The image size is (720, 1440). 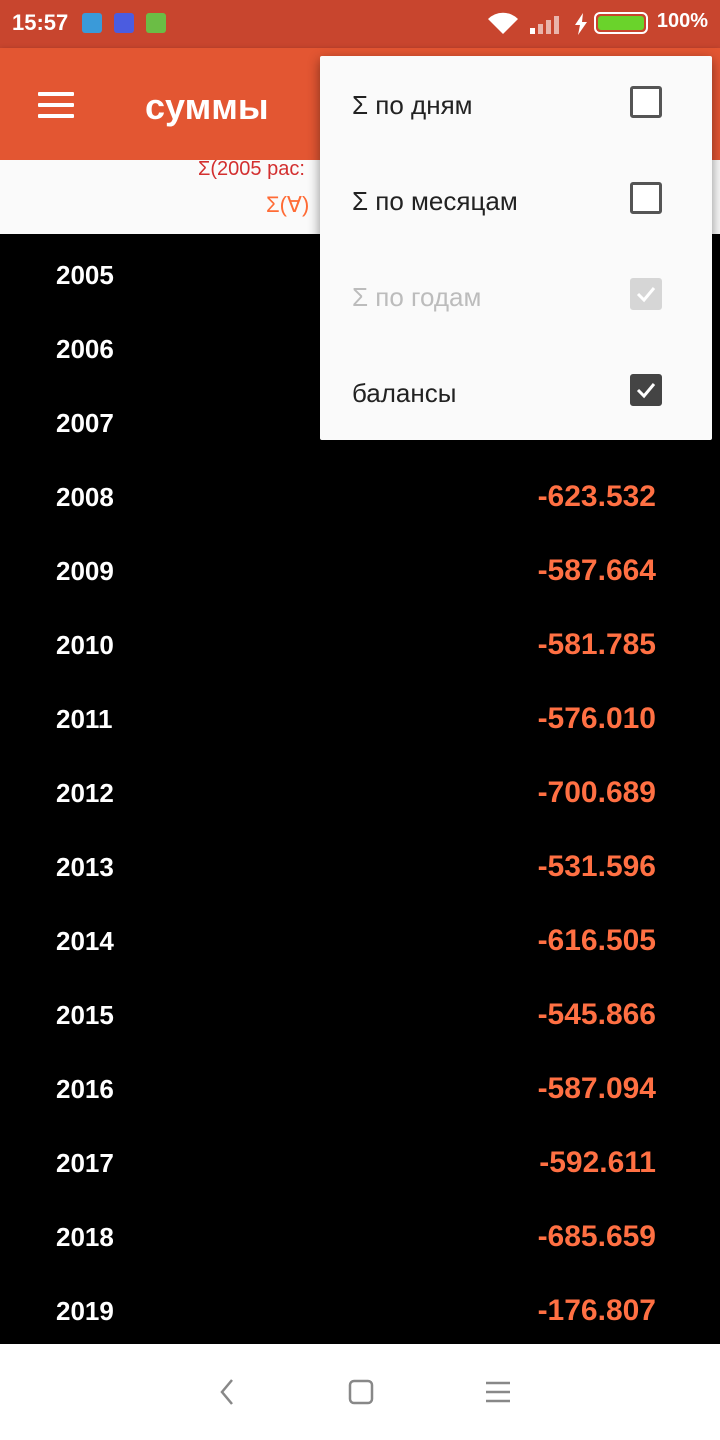 I want to click on year-label: 2017, so click(x=85, y=1163).